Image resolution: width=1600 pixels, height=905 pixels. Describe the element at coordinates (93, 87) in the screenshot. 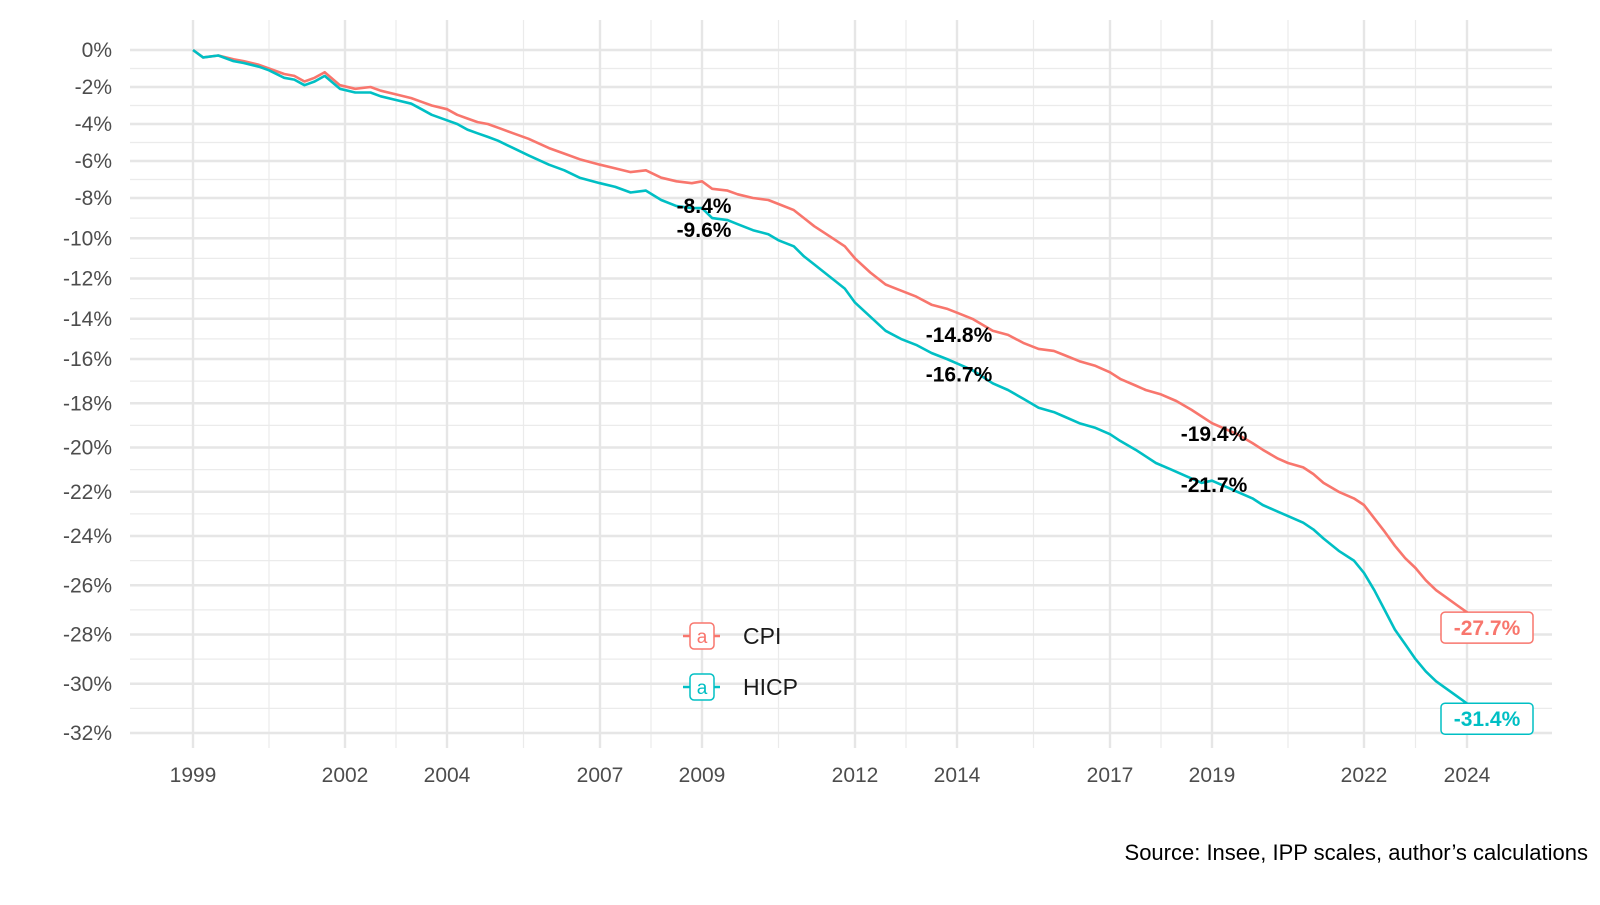

I see `y-tick-label: -2%` at that location.